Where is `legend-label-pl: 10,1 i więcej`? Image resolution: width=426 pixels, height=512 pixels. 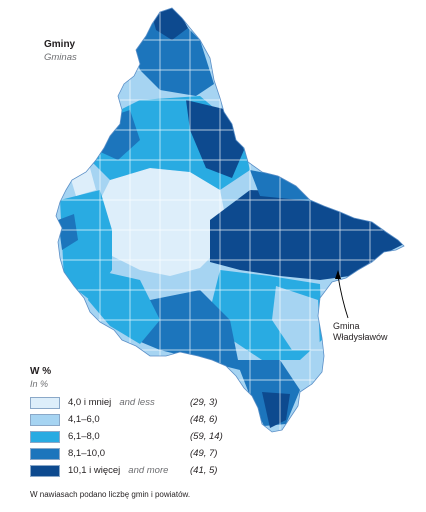
legend-label-pl: 10,1 i więcej is located at coordinates (94, 470).